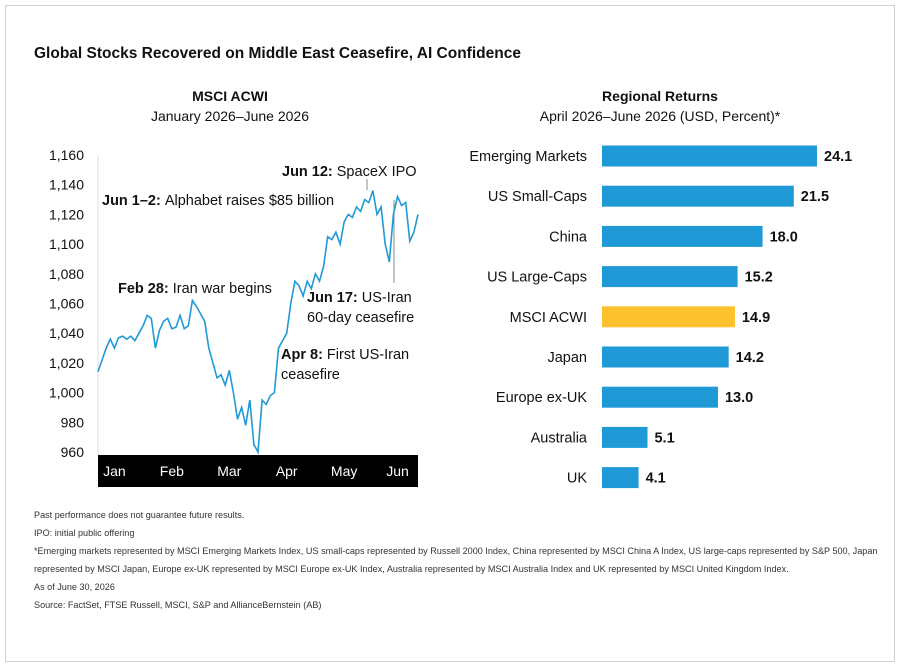 This screenshot has width=901, height=668. What do you see at coordinates (66, 244) in the screenshot?
I see `y-tick-label: 1,100` at bounding box center [66, 244].